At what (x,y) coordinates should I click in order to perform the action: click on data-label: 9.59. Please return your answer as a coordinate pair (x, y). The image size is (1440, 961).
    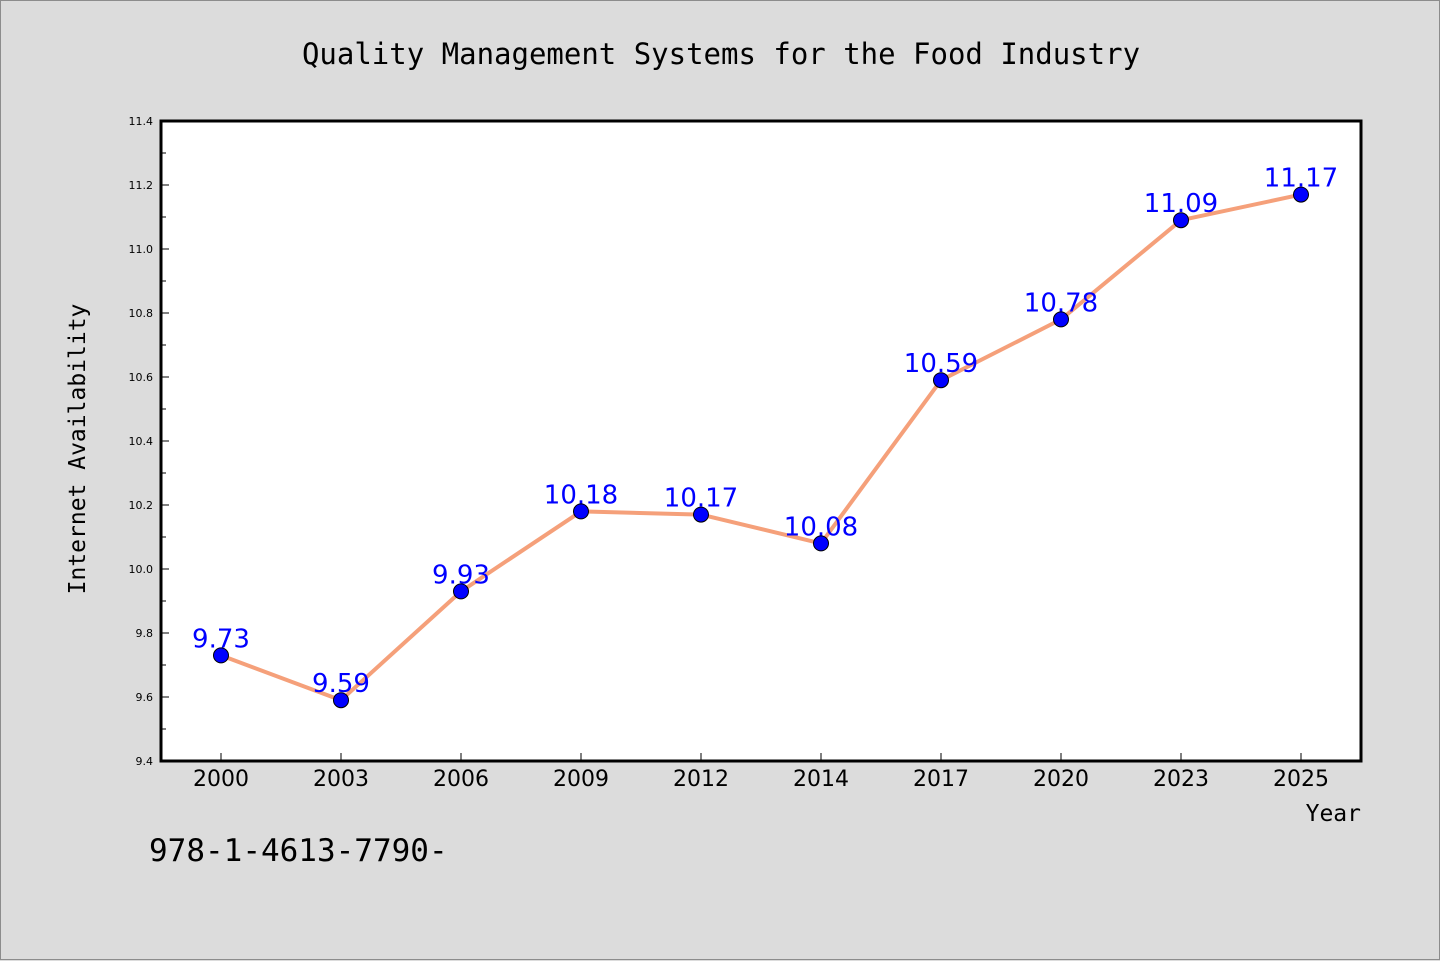
    Looking at the image, I should click on (341, 684).